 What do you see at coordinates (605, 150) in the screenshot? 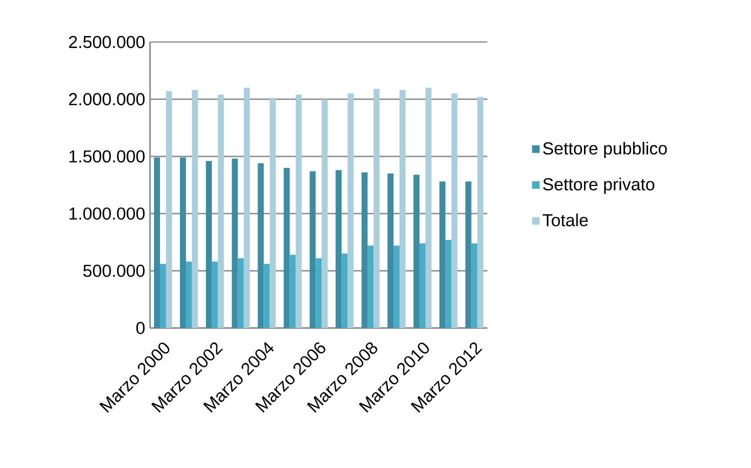
I see `legend-label: Settore pubblico` at bounding box center [605, 150].